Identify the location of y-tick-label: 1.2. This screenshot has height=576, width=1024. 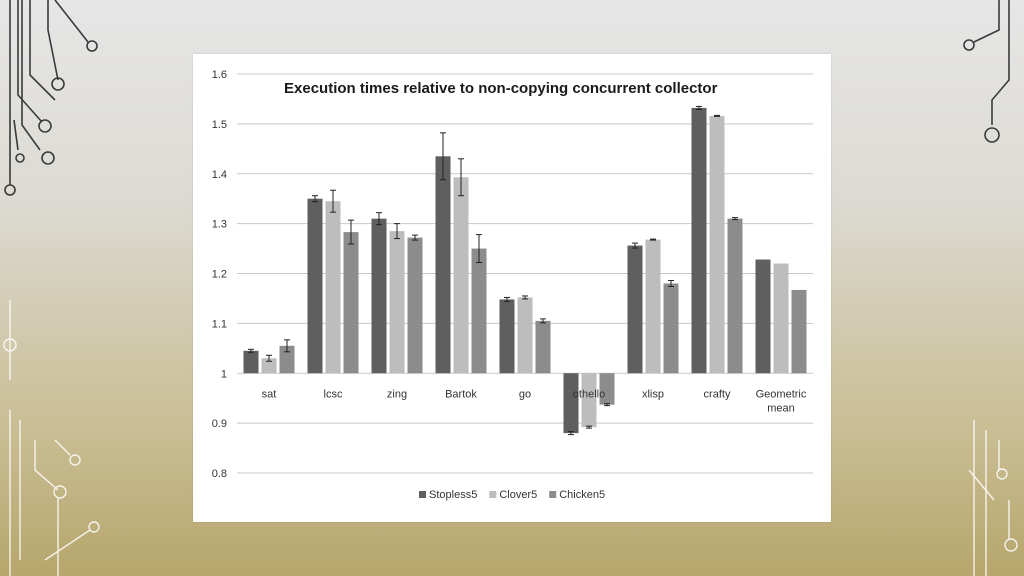
(219, 275).